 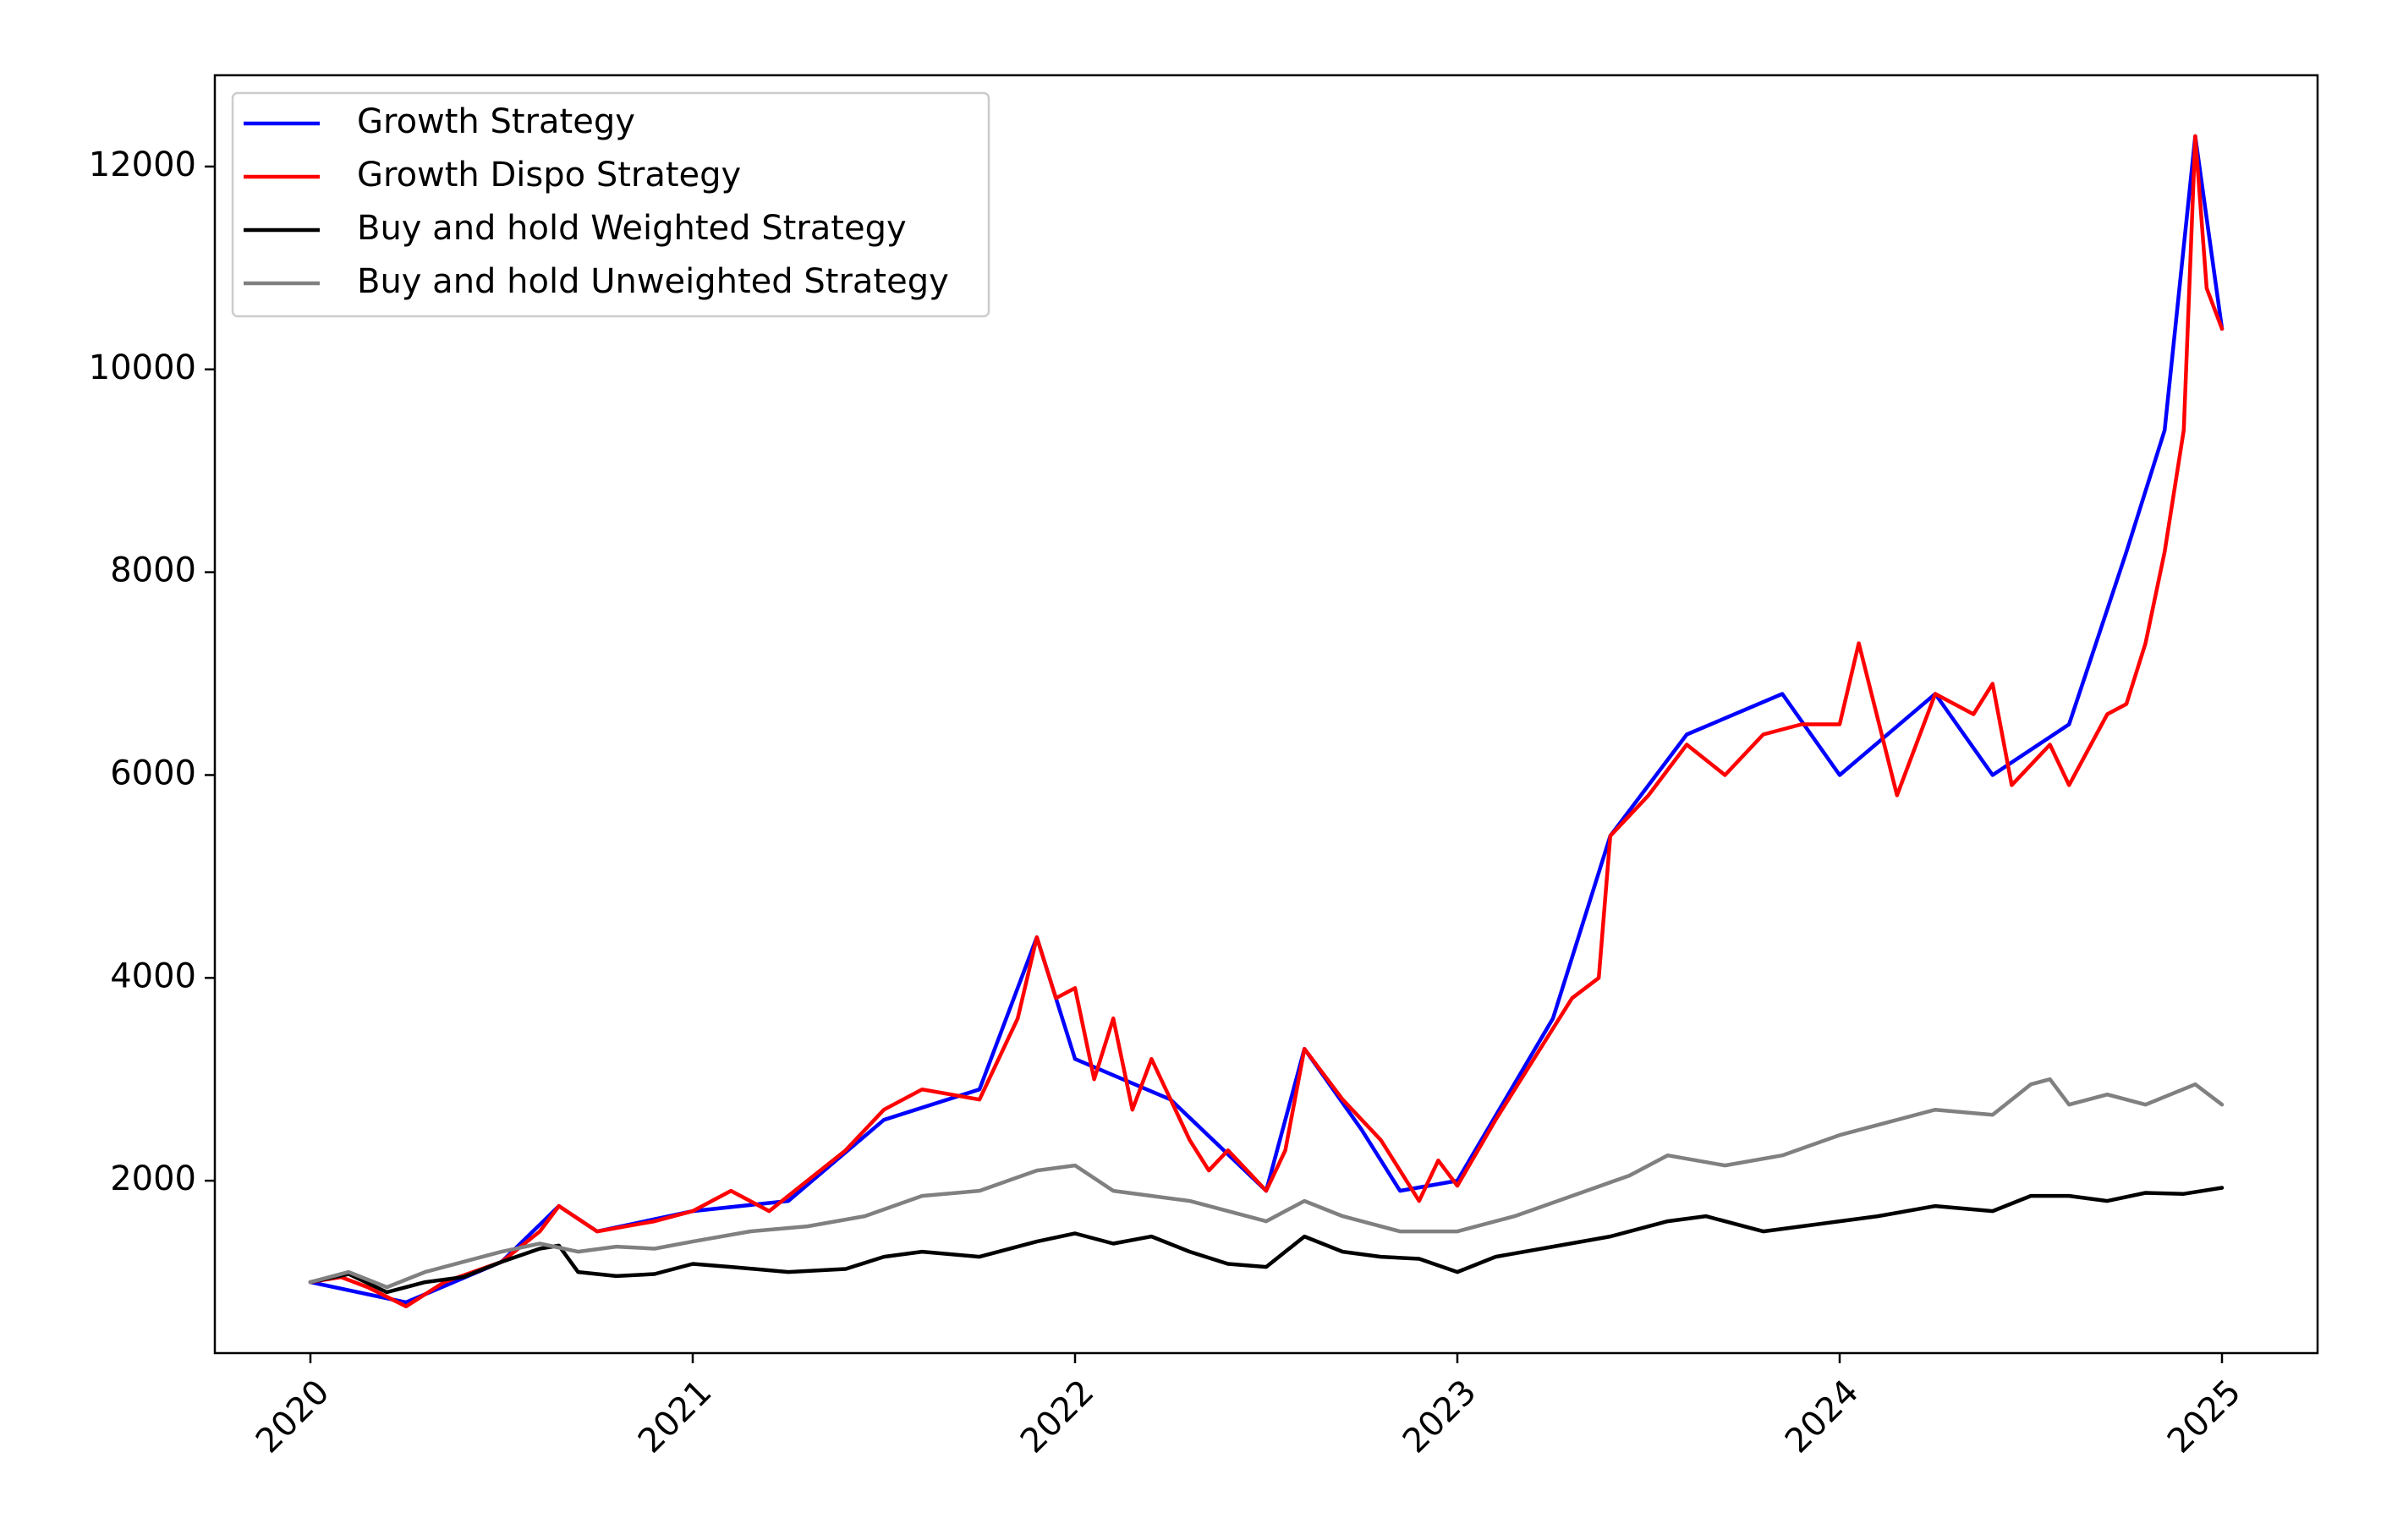 I want to click on y-tick-label: 8000, so click(x=153, y=570).